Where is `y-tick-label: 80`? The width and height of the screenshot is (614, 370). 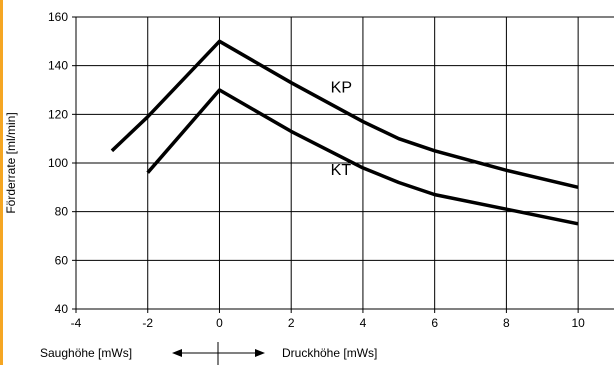
y-tick-label: 80 is located at coordinates (62, 212).